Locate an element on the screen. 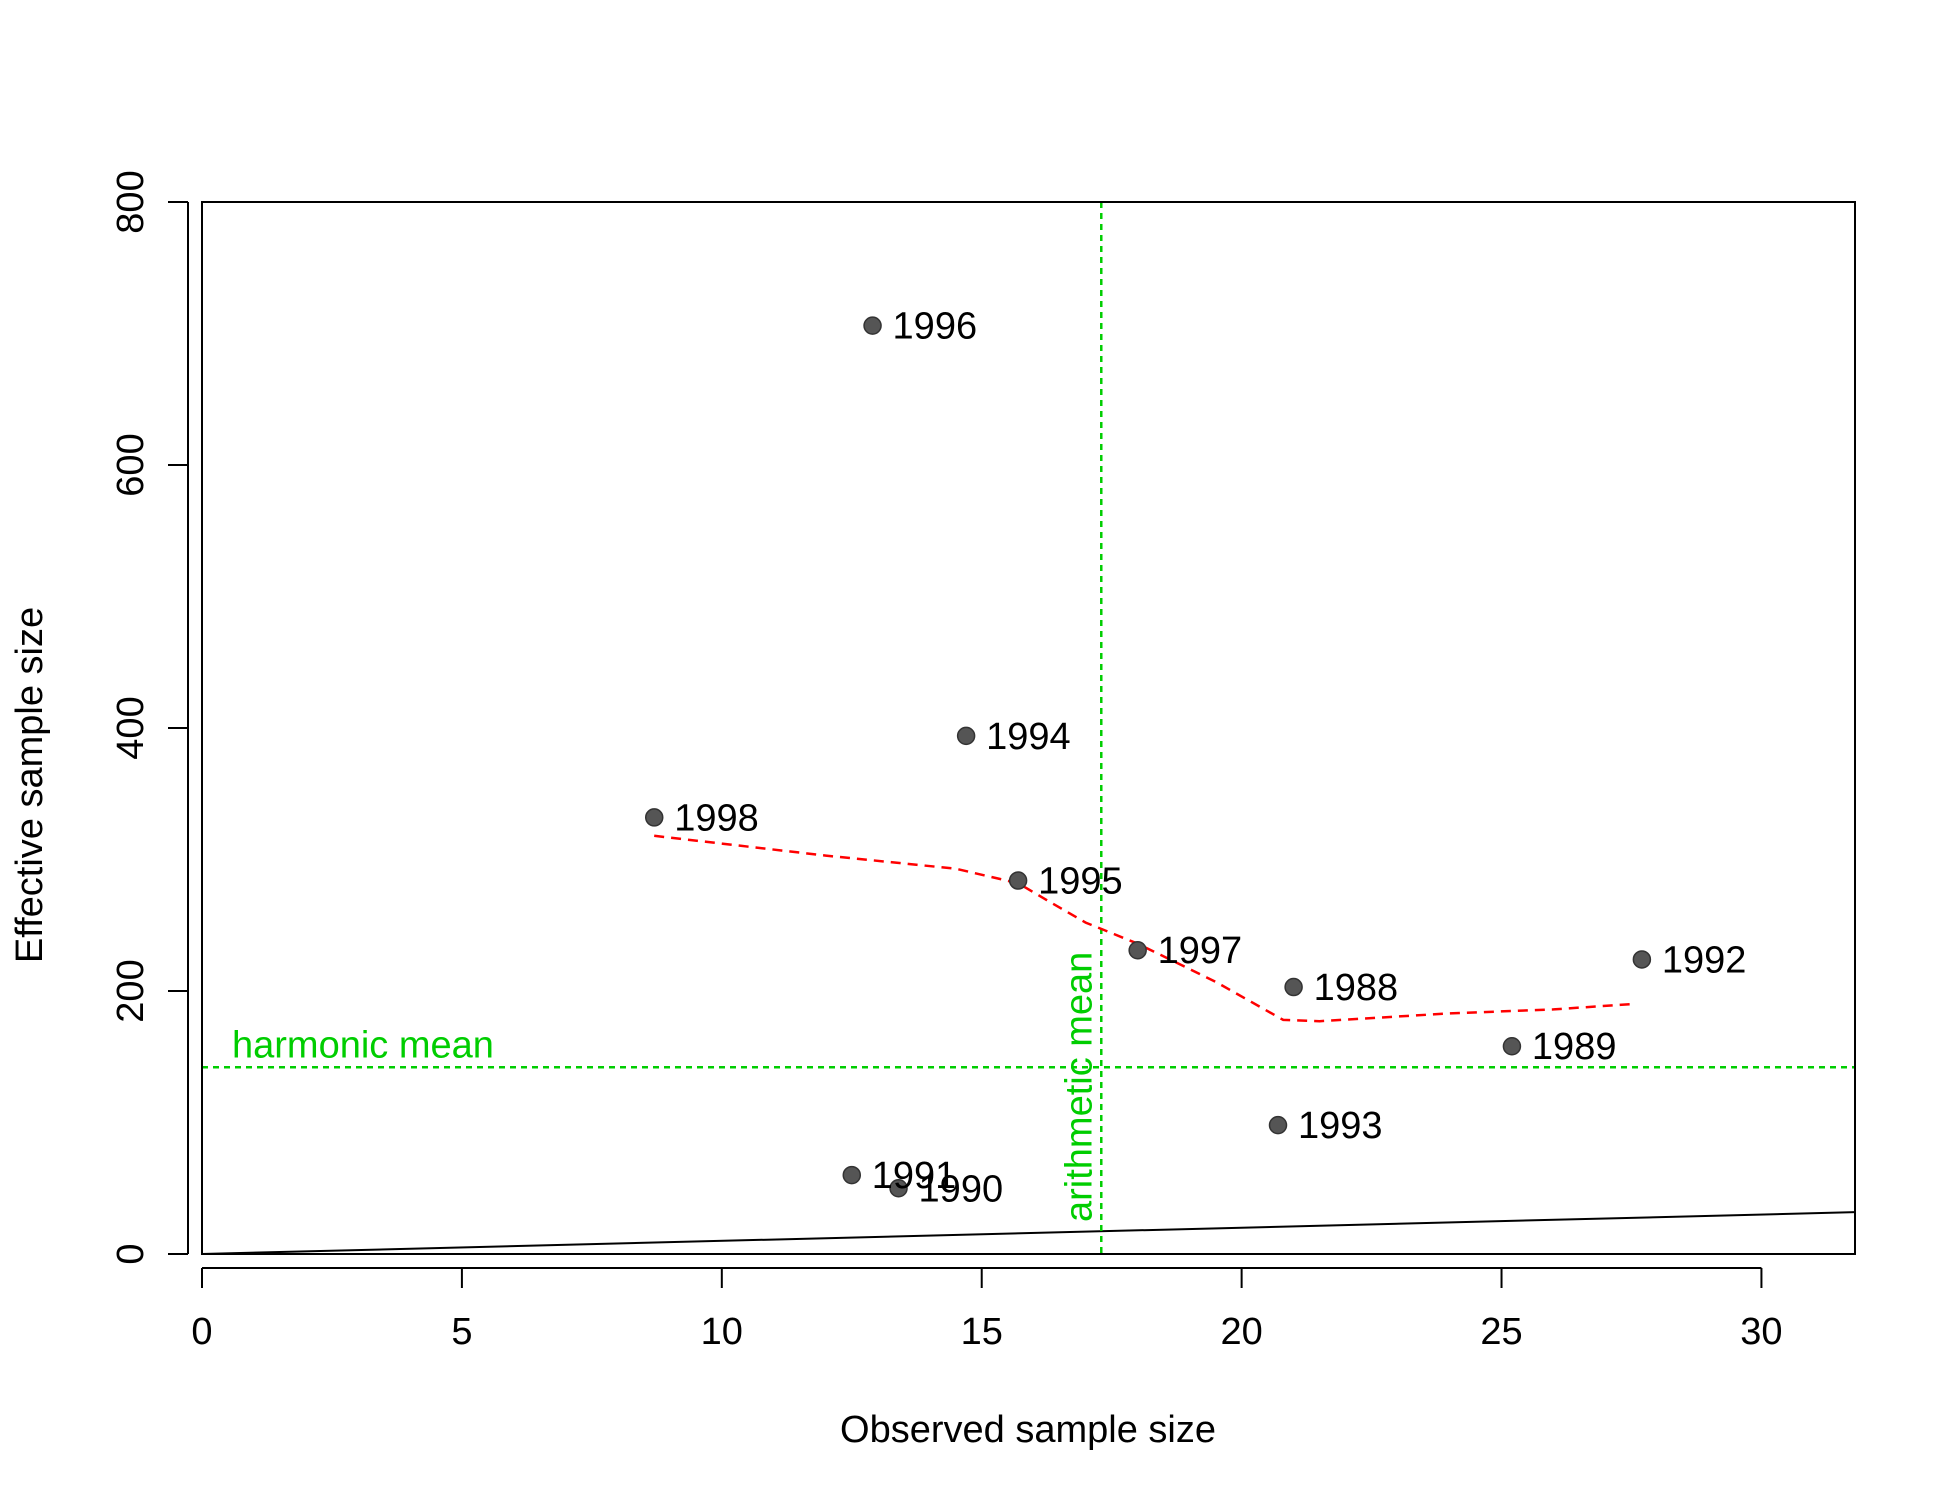 The image size is (1950, 1500). point-label: 1998 is located at coordinates (716, 818).